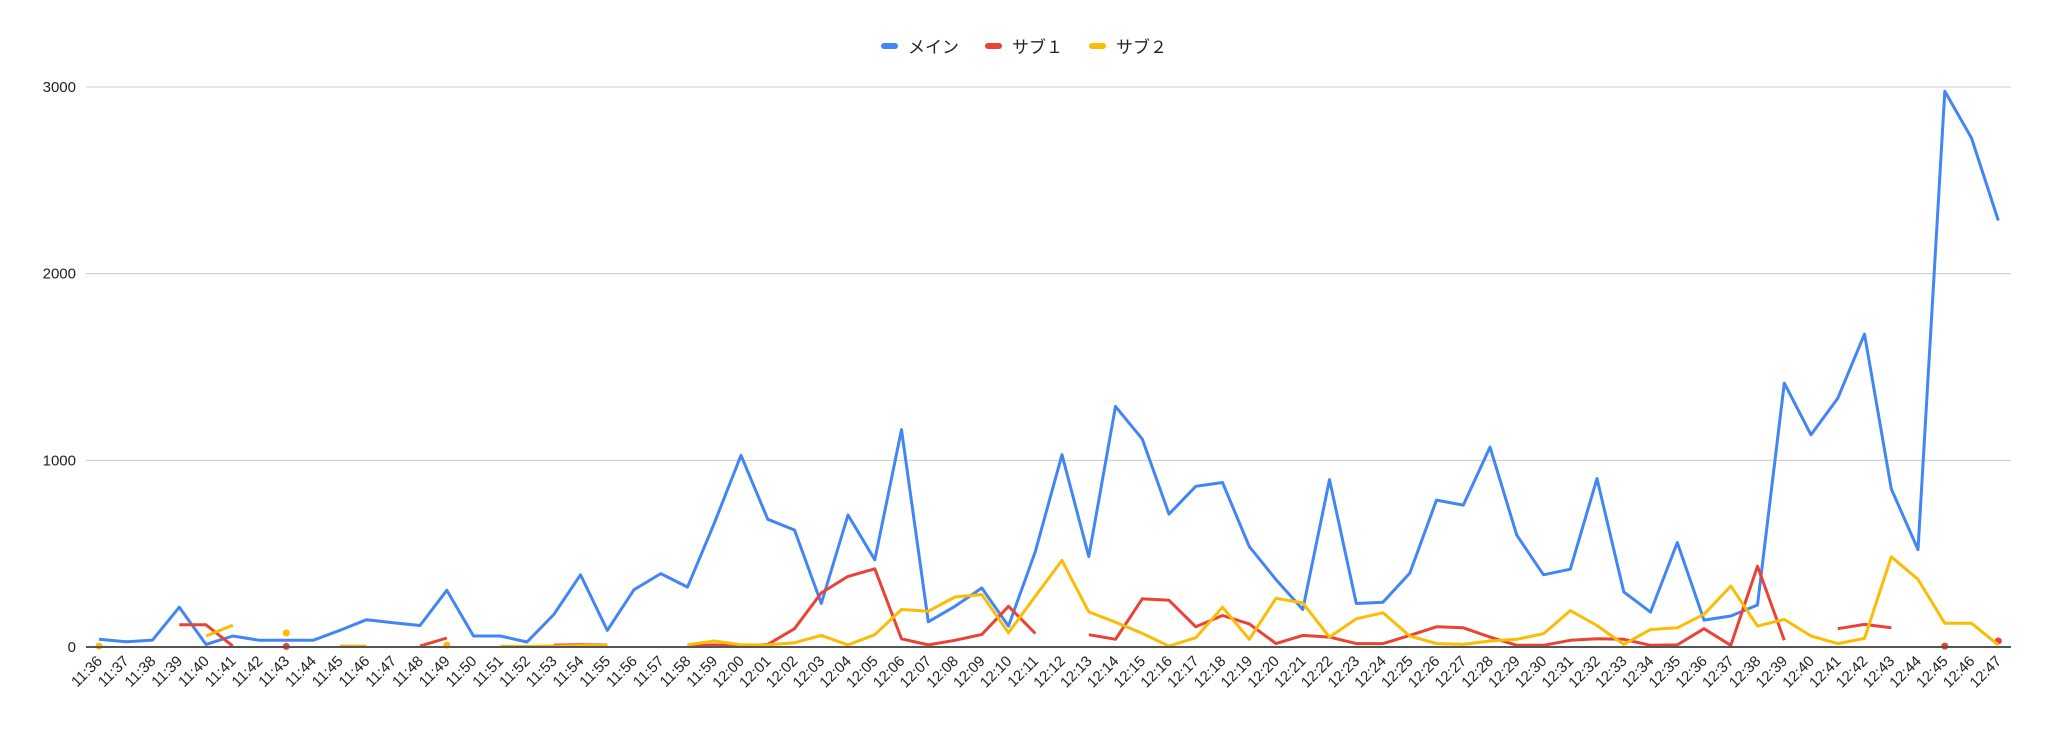 The image size is (2048, 731). I want to click on y-tick-label: 2000, so click(59, 274).